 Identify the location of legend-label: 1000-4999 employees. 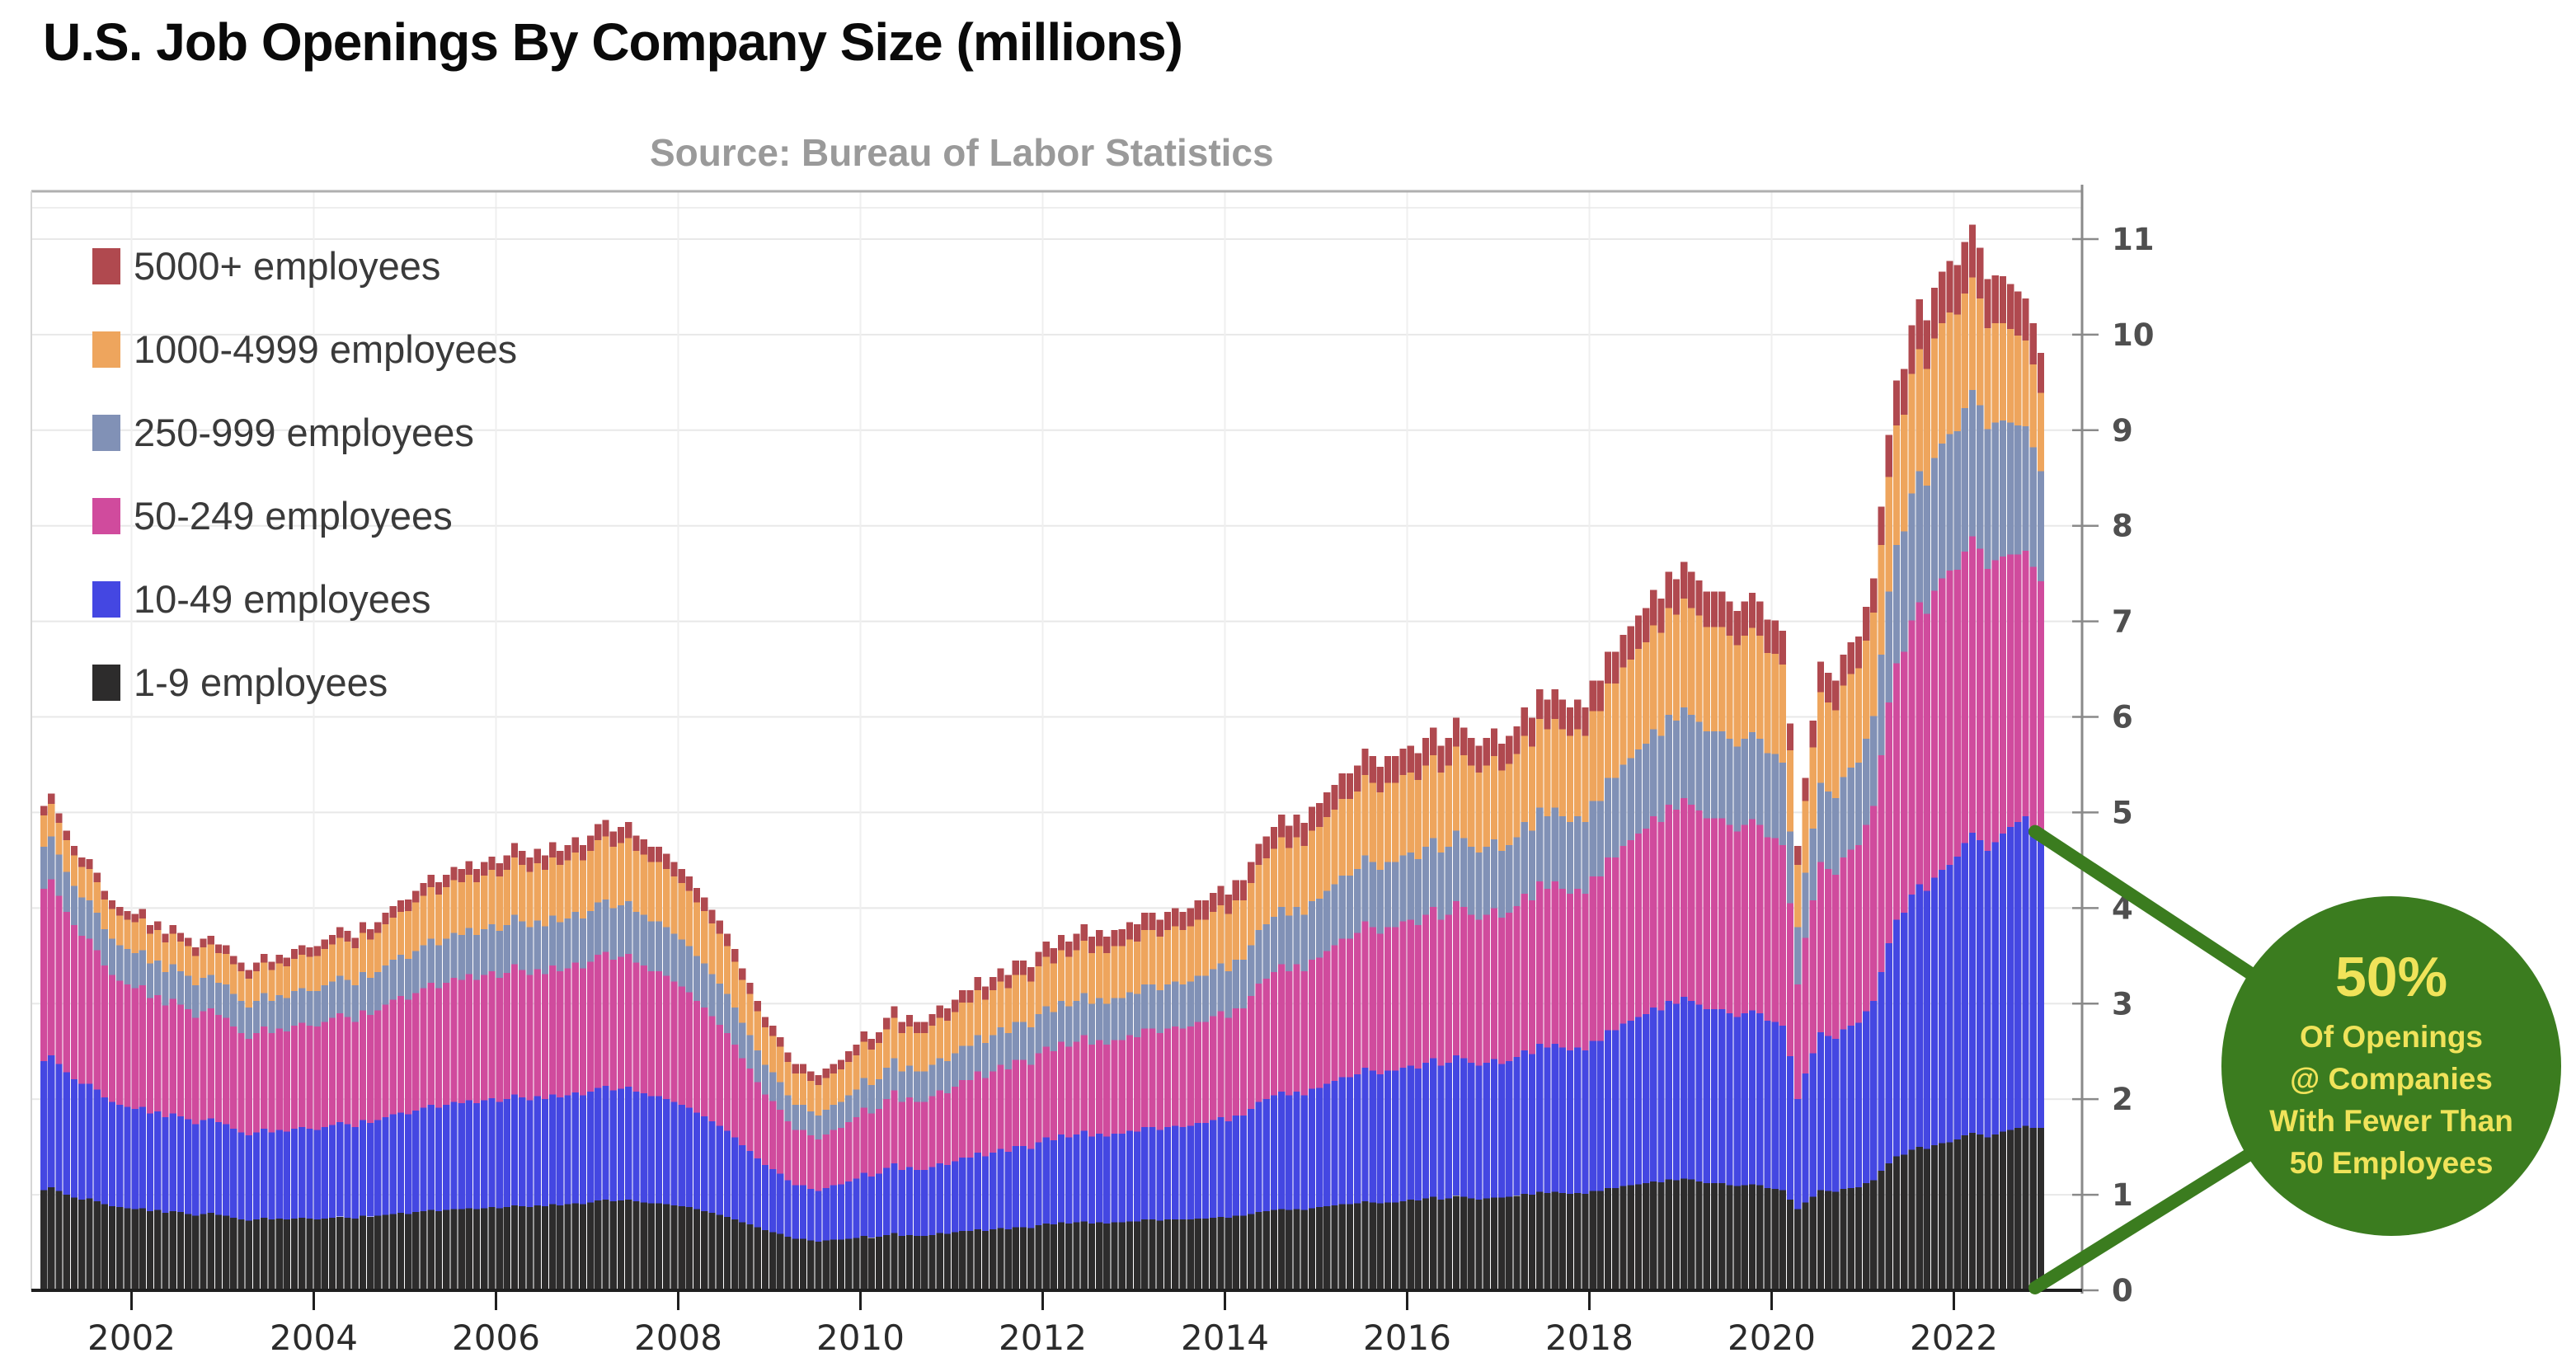
(326, 349).